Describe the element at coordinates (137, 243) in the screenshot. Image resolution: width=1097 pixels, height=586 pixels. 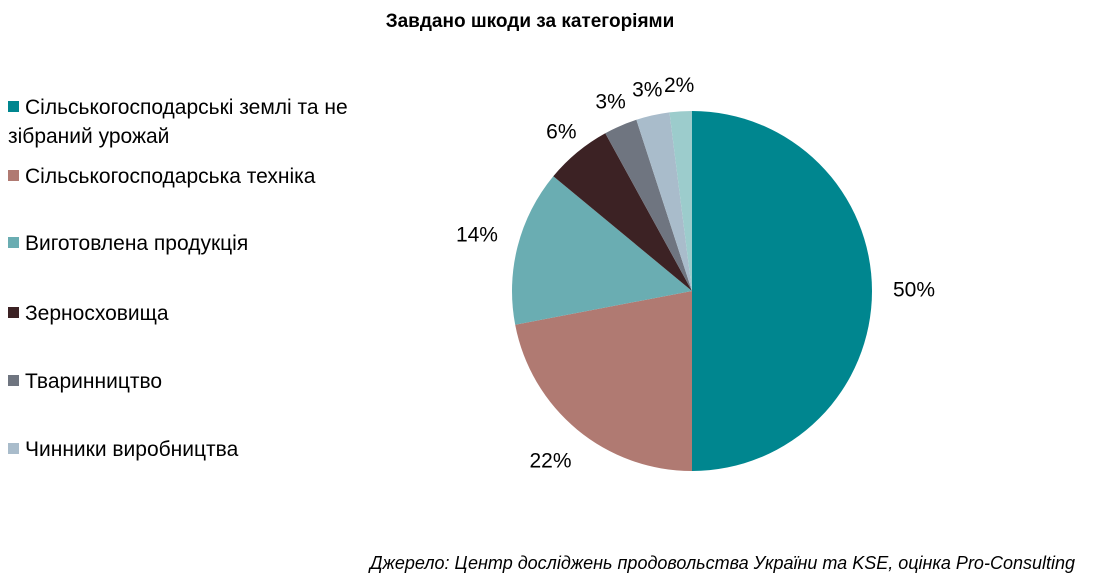
I see `legend-label: Виготовлена продукція` at that location.